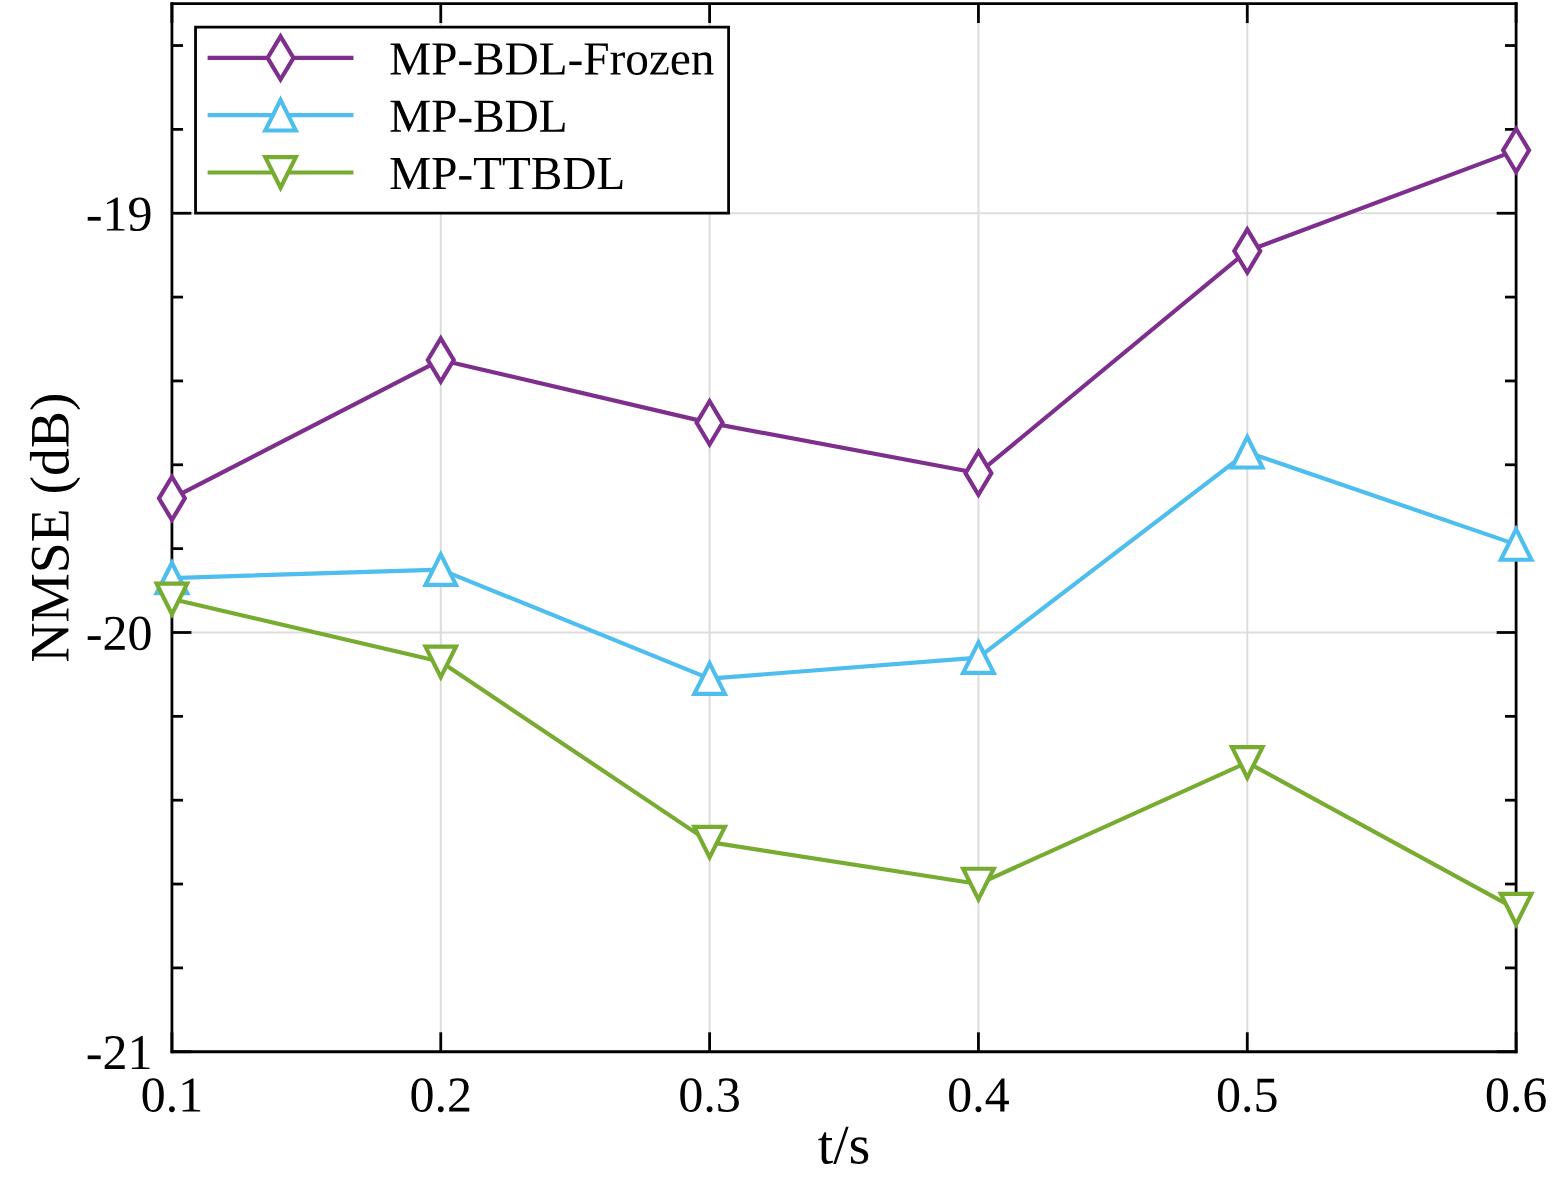 The height and width of the screenshot is (1202, 1563). What do you see at coordinates (506, 174) in the screenshot?
I see `legend-label: MP-TTBDL` at bounding box center [506, 174].